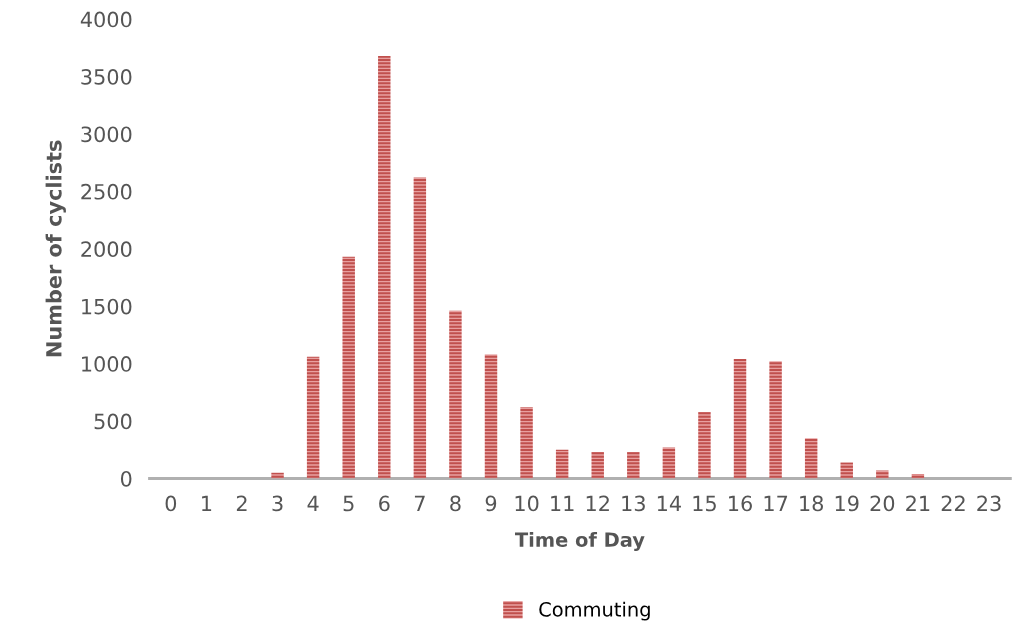  I want to click on y-tick-label: 3500, so click(106, 77).